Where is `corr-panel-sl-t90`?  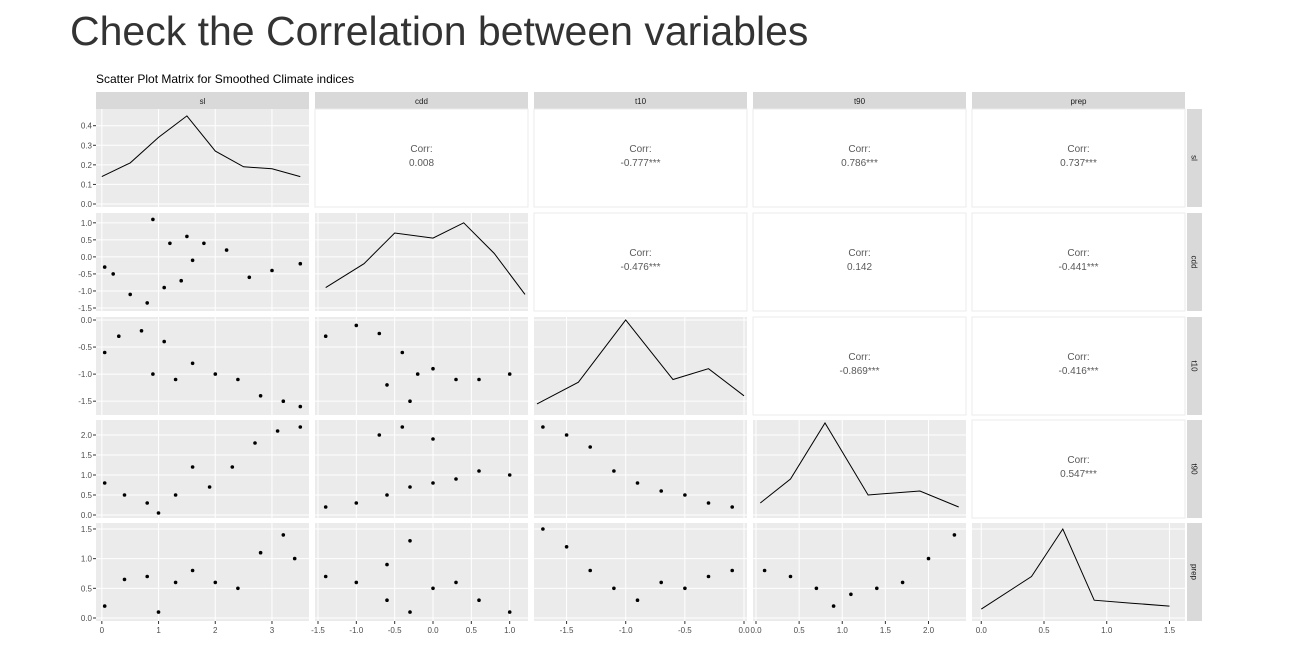 corr-panel-sl-t90 is located at coordinates (859, 158).